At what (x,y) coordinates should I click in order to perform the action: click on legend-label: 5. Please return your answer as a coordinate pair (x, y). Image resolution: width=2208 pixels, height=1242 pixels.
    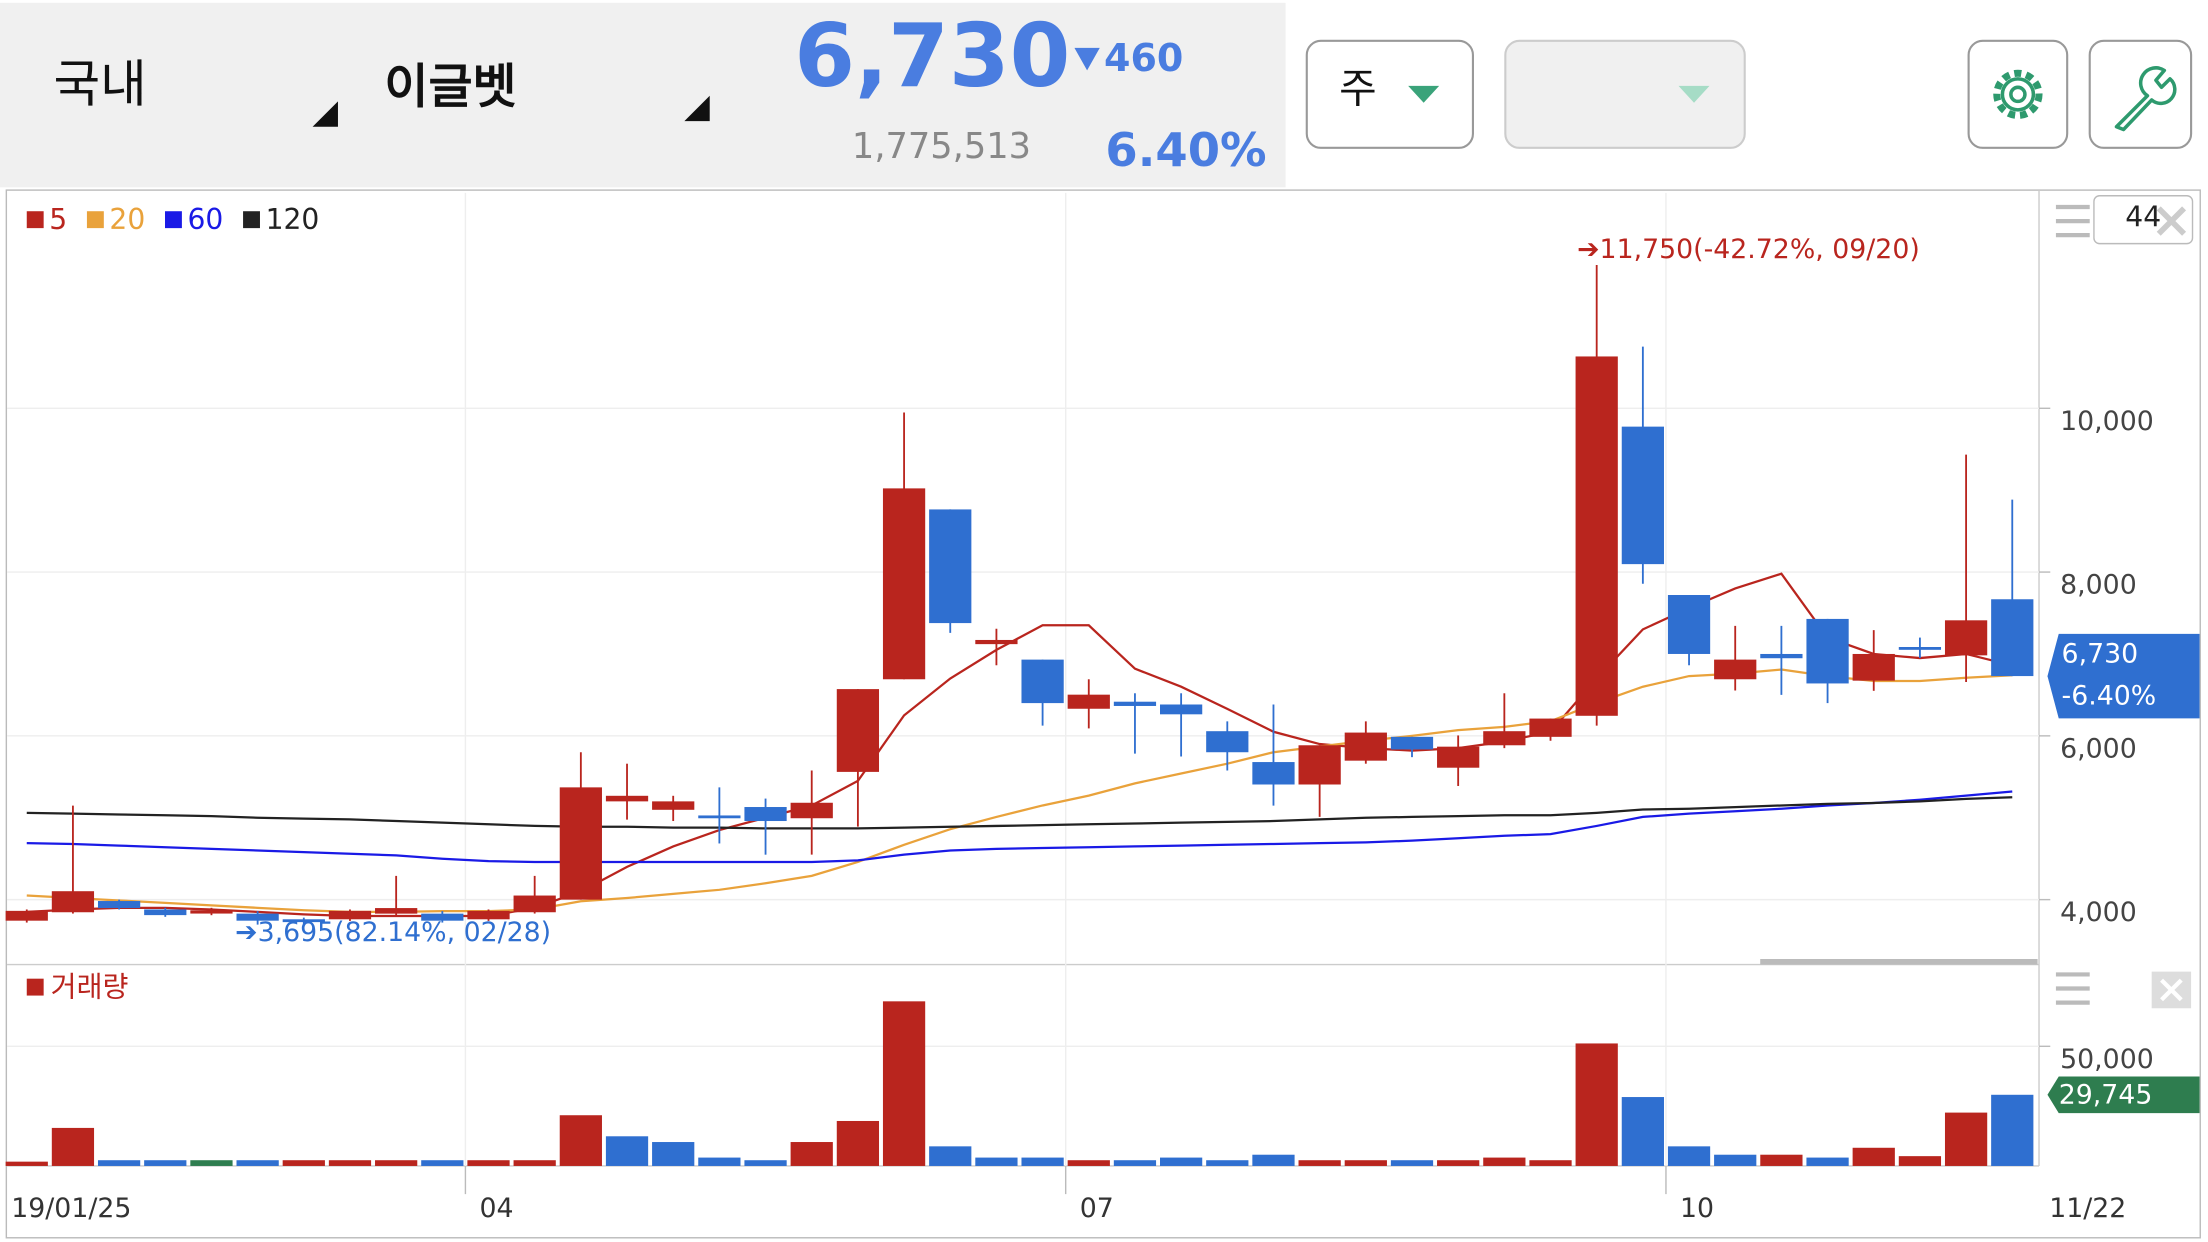
    Looking at the image, I should click on (58, 219).